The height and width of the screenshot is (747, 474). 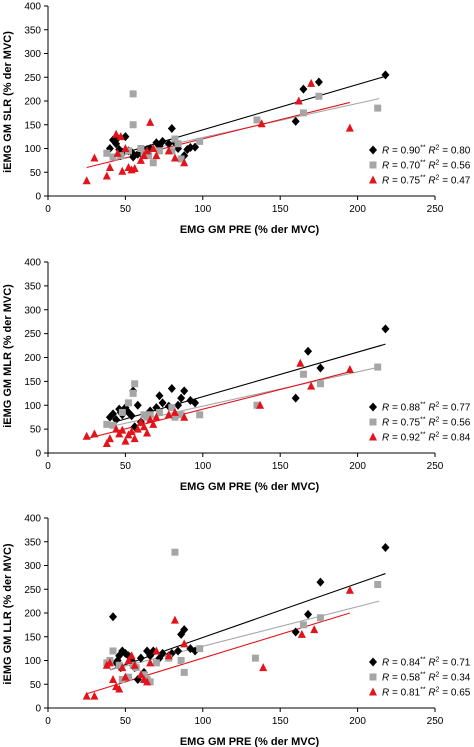 What do you see at coordinates (420, 693) in the screenshot?
I see `legend-item: R = 0.81** R2 = 0.65` at bounding box center [420, 693].